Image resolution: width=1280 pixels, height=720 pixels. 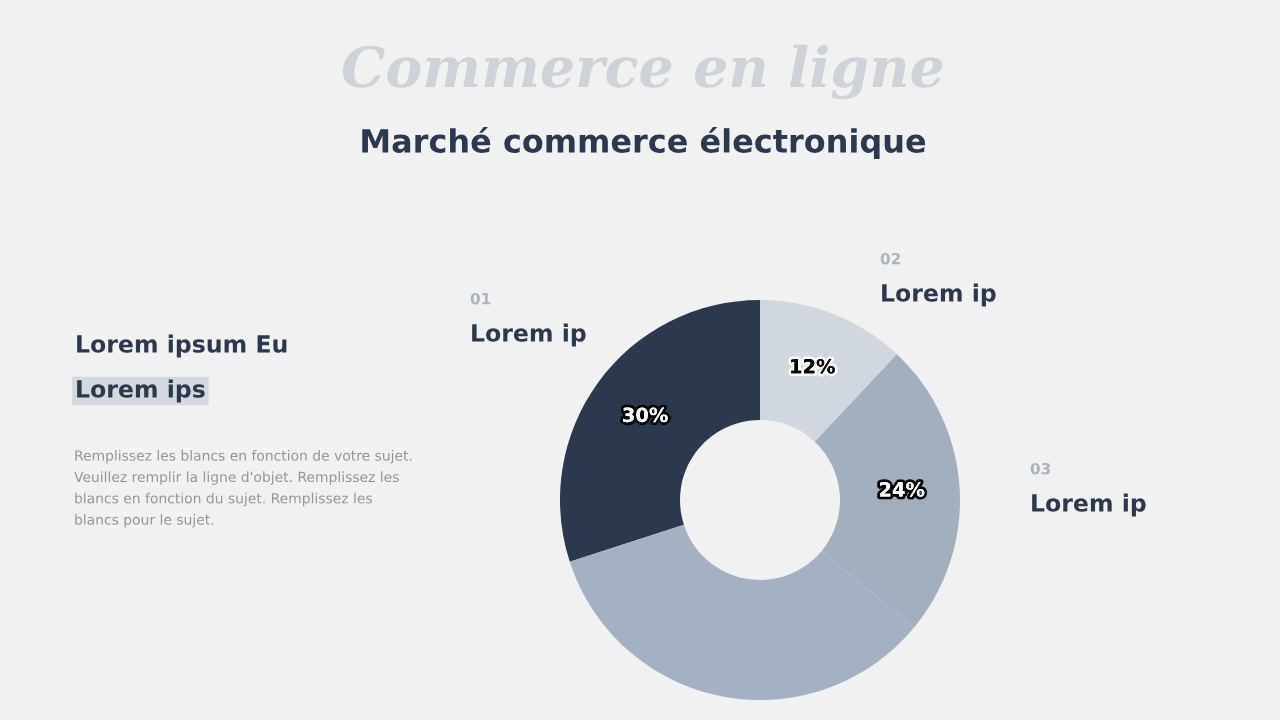 I want to click on text: 03, so click(x=1040, y=468).